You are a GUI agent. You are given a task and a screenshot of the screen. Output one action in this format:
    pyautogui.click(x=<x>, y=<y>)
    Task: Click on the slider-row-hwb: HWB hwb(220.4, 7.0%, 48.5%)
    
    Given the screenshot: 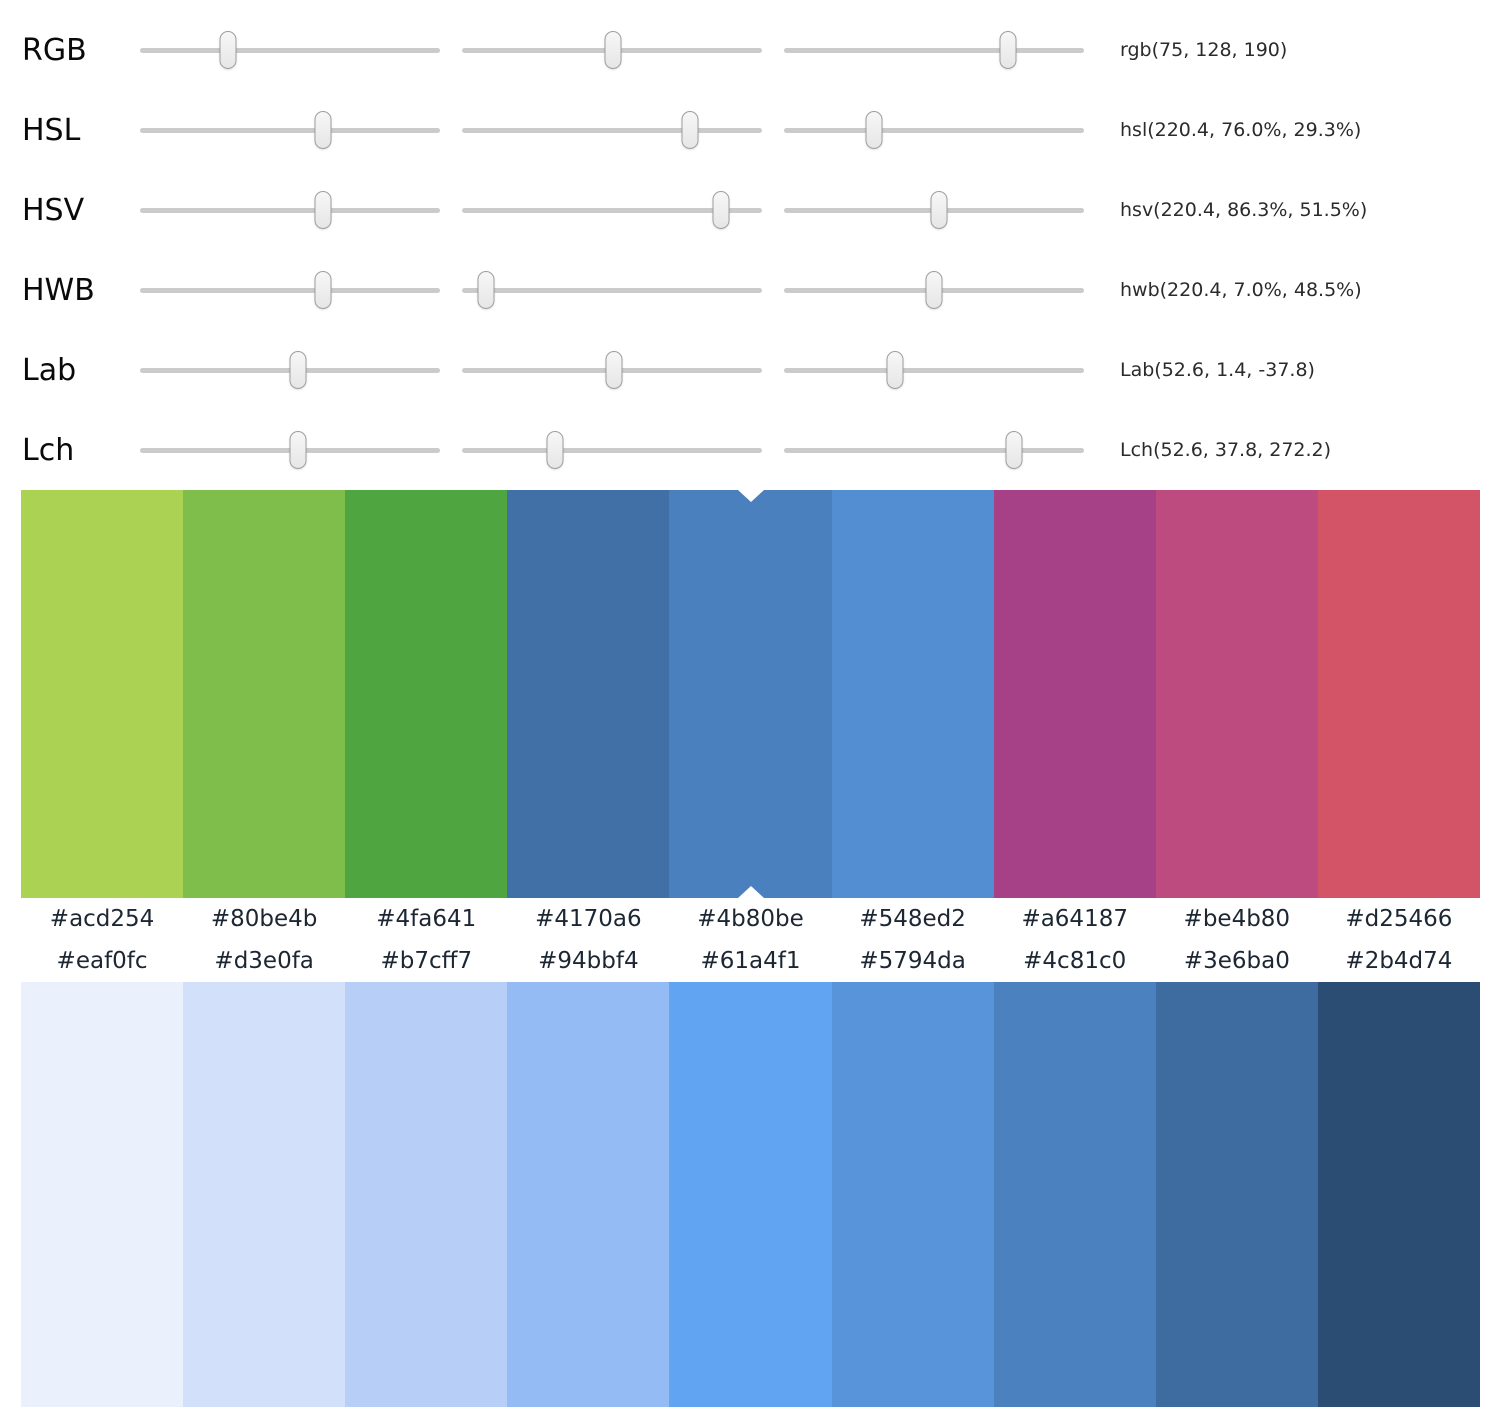 What is the action you would take?
    pyautogui.click(x=750, y=290)
    